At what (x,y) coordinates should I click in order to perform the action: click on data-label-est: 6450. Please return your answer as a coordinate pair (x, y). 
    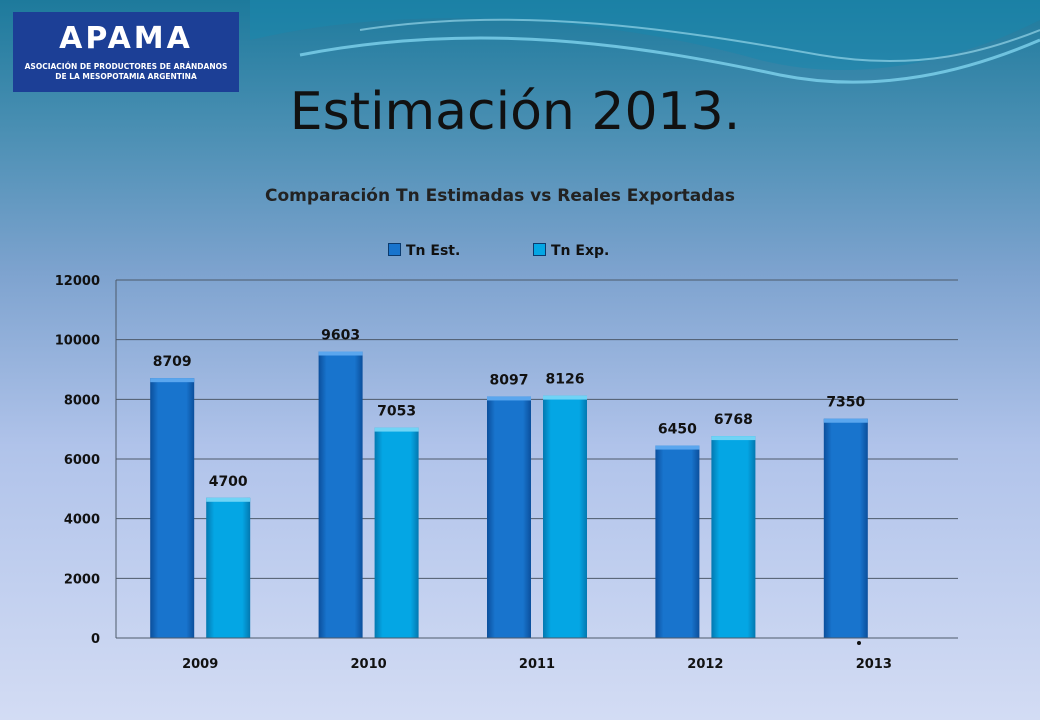
    Looking at the image, I should click on (677, 430).